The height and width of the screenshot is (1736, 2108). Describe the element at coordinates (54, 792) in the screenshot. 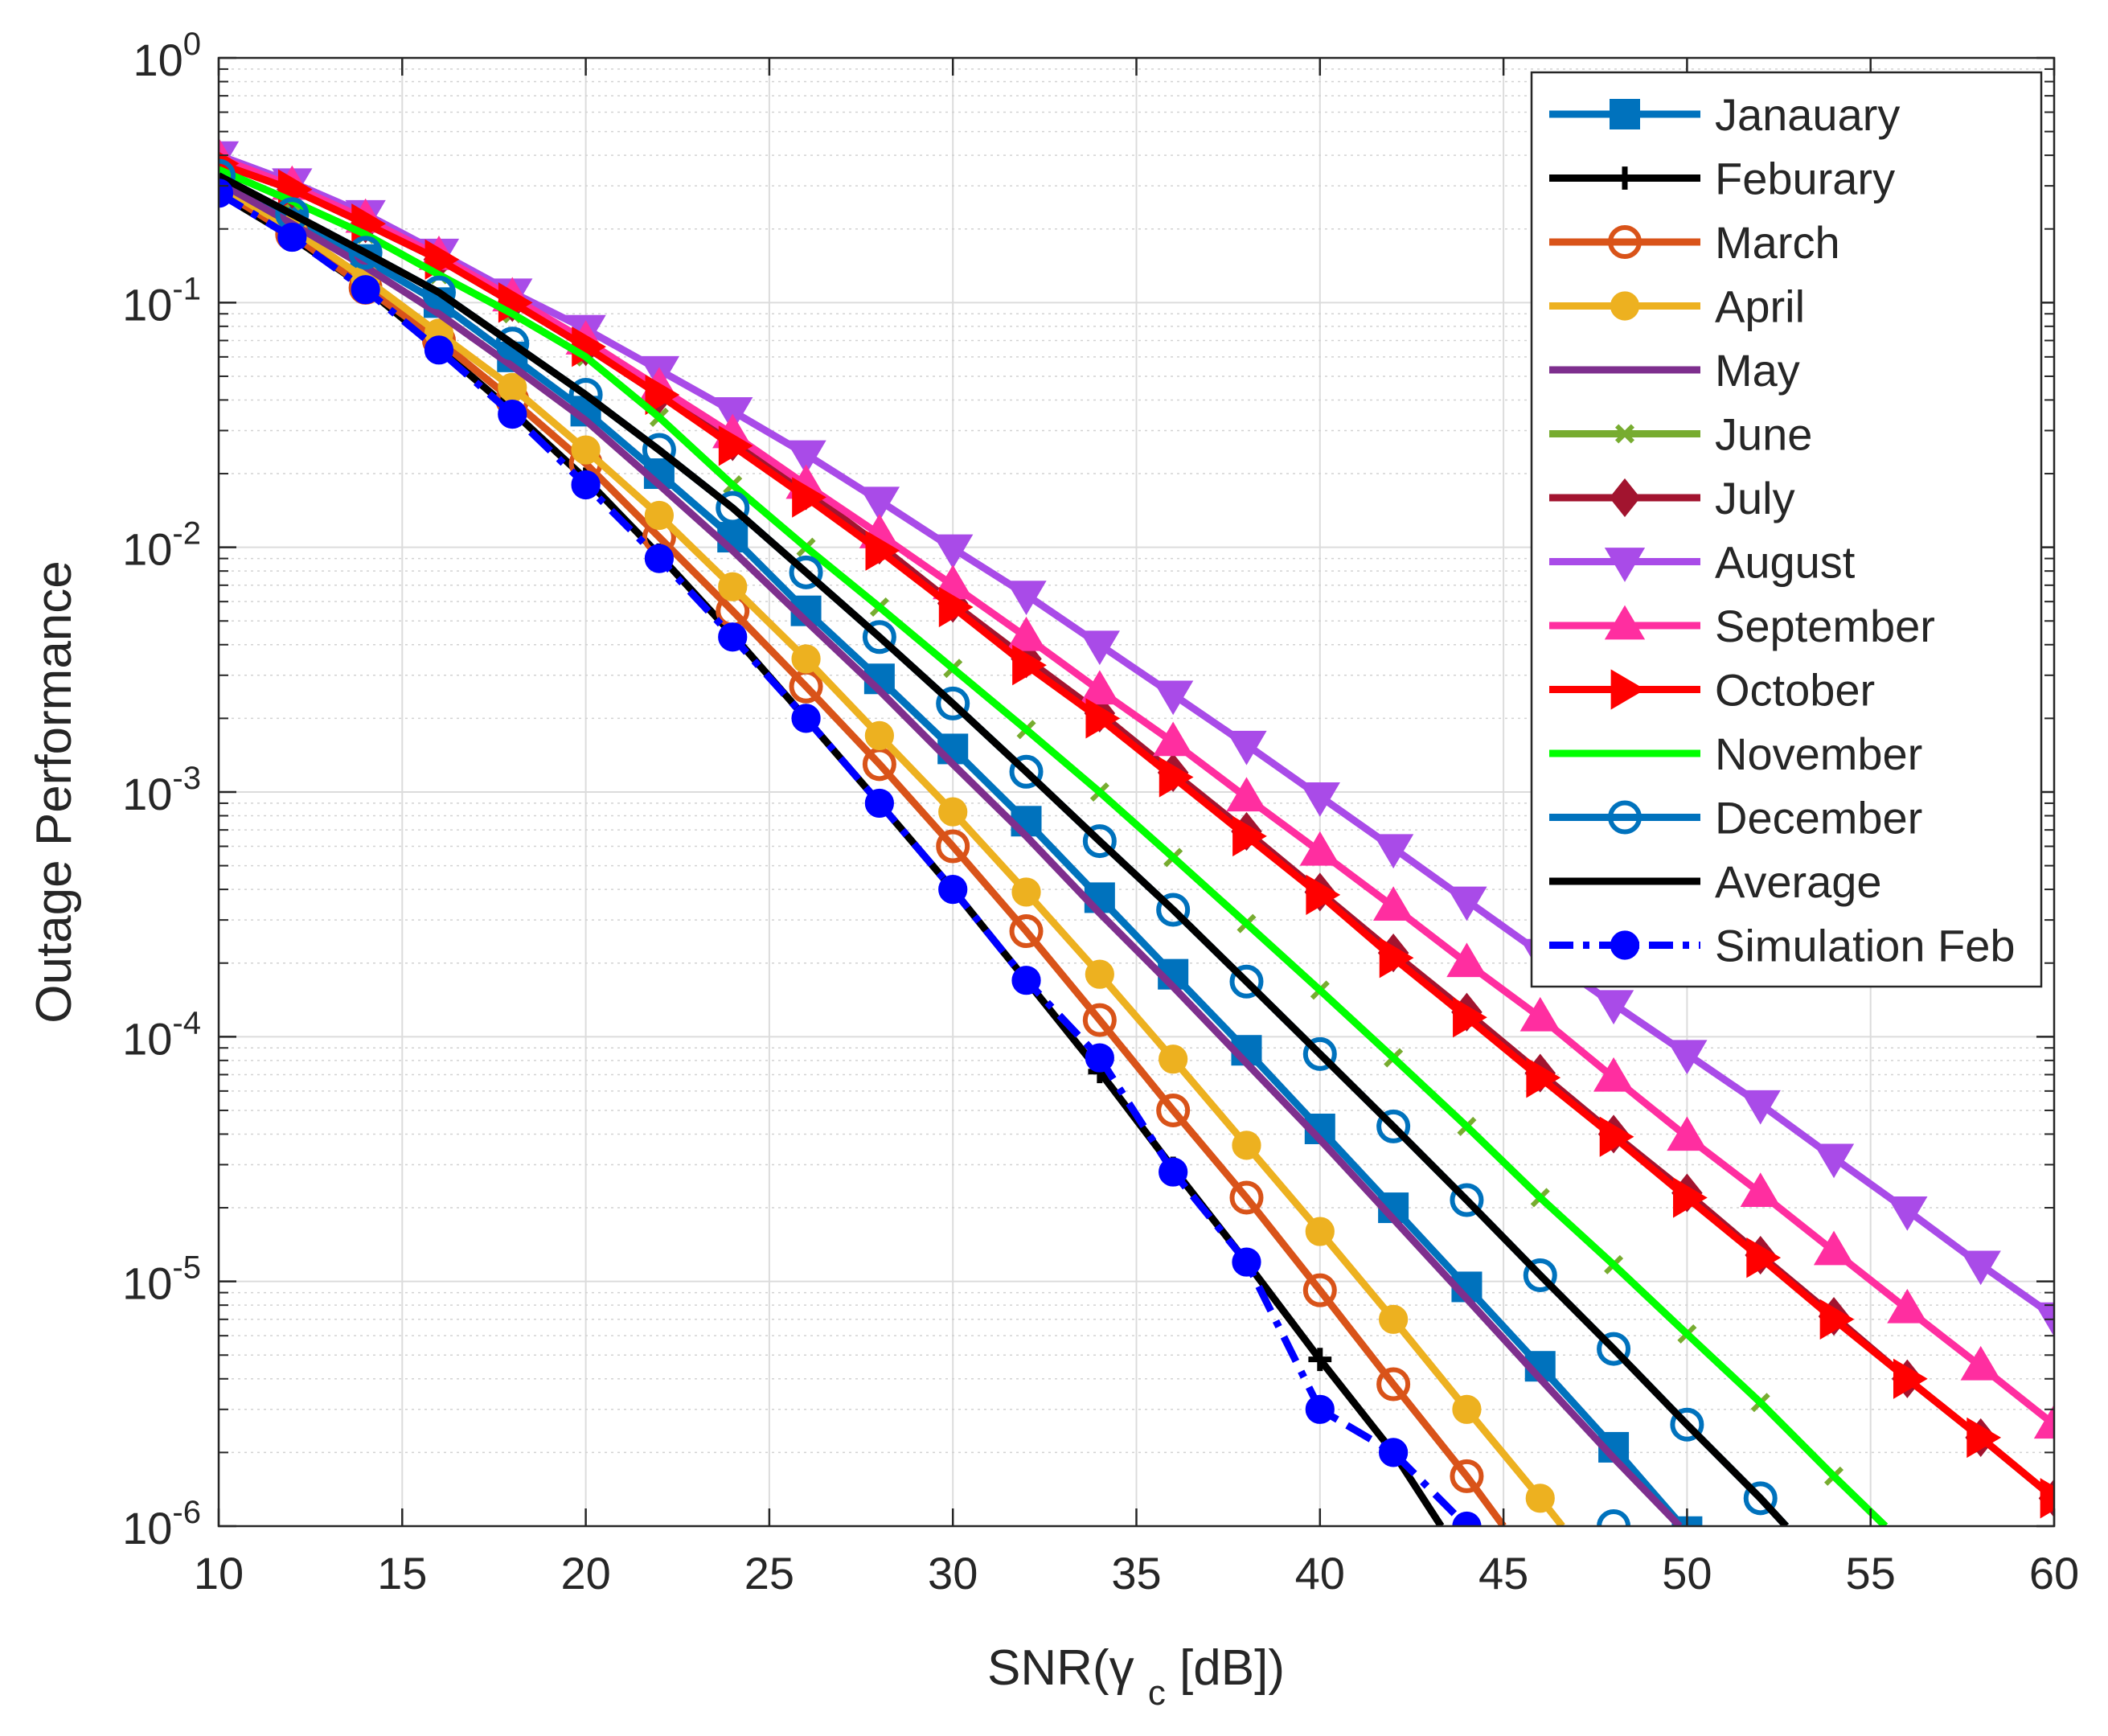

I see `y-axis-label: Outage Performance` at that location.